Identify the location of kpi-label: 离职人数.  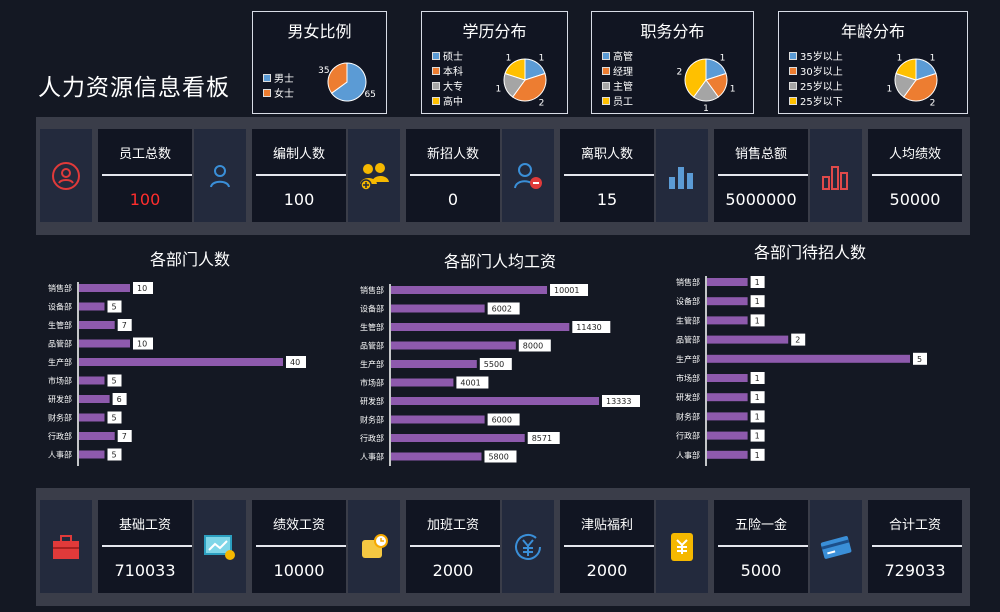
(606, 154).